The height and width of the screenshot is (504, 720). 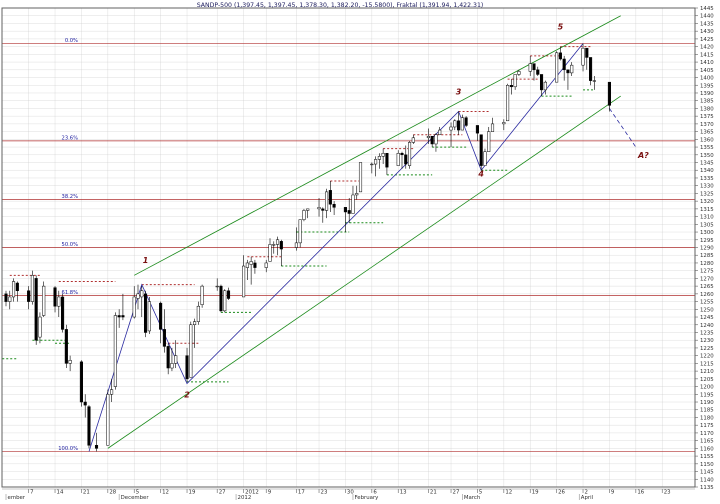 What do you see at coordinates (707, 63) in the screenshot?
I see `y-tick-label: 1410` at bounding box center [707, 63].